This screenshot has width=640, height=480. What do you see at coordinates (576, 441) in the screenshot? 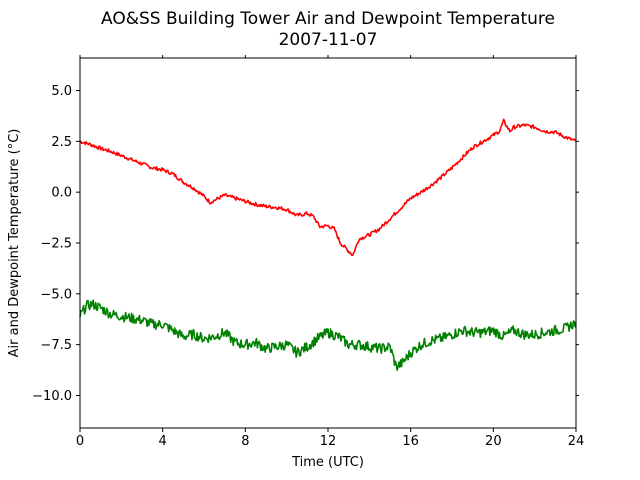
I see `x-tick-label: 24` at bounding box center [576, 441].